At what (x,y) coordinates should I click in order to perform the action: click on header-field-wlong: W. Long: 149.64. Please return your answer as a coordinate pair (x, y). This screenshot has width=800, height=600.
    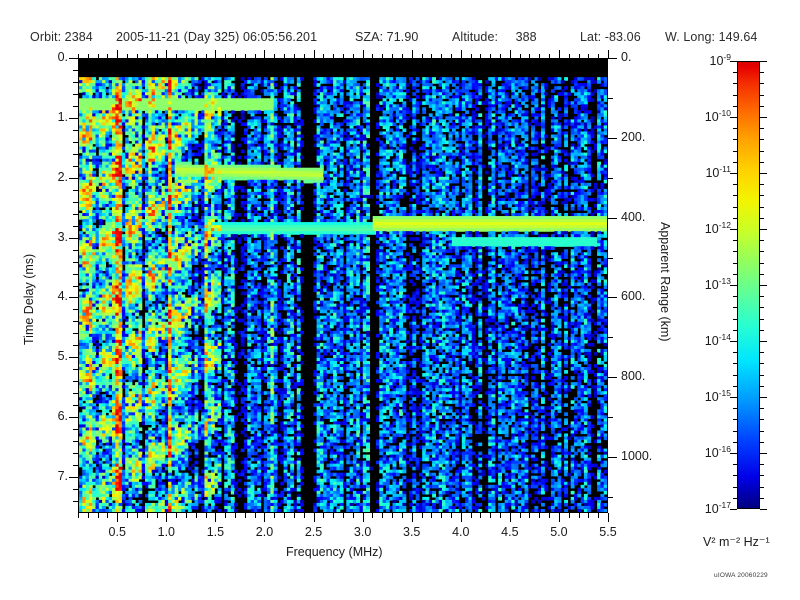
    Looking at the image, I should click on (711, 37).